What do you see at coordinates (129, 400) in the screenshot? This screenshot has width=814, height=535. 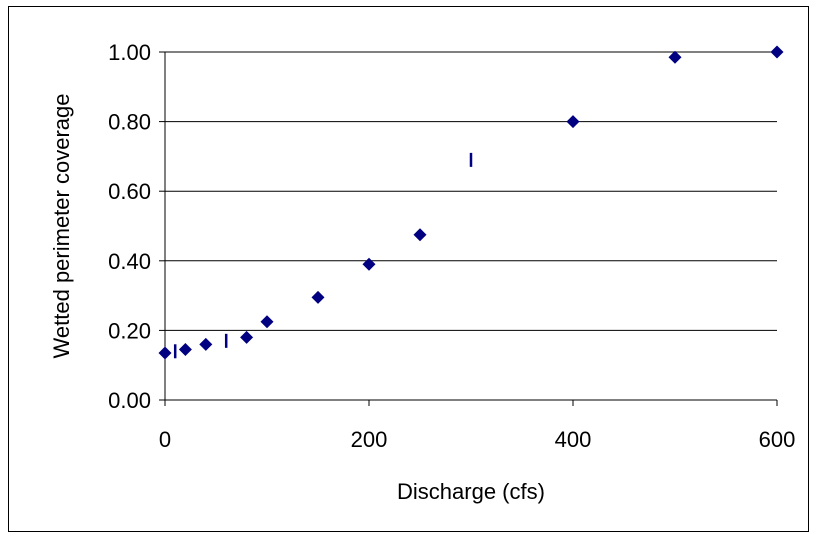 I see `y-tick-label: 0.00` at bounding box center [129, 400].